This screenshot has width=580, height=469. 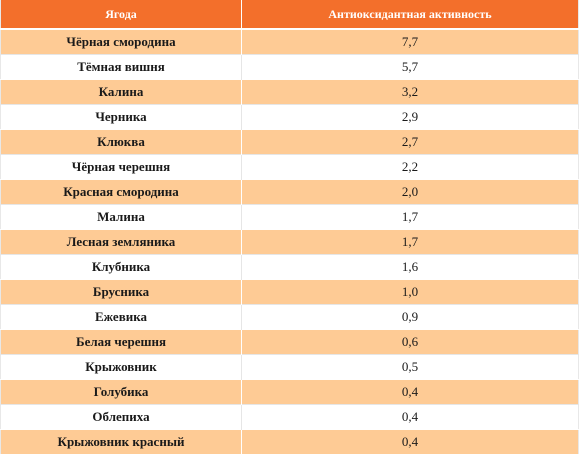 I want to click on table-row: Тёмная вишня 5,7, so click(x=289, y=66).